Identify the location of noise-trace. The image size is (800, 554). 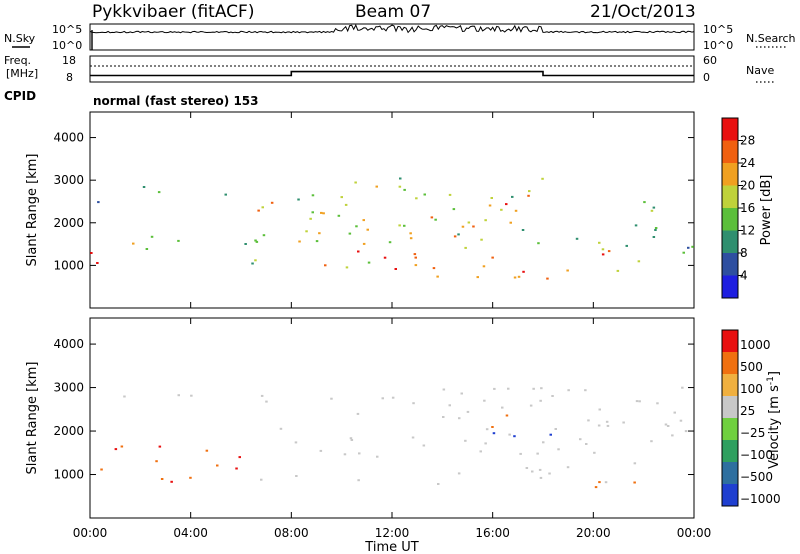
(392, 36).